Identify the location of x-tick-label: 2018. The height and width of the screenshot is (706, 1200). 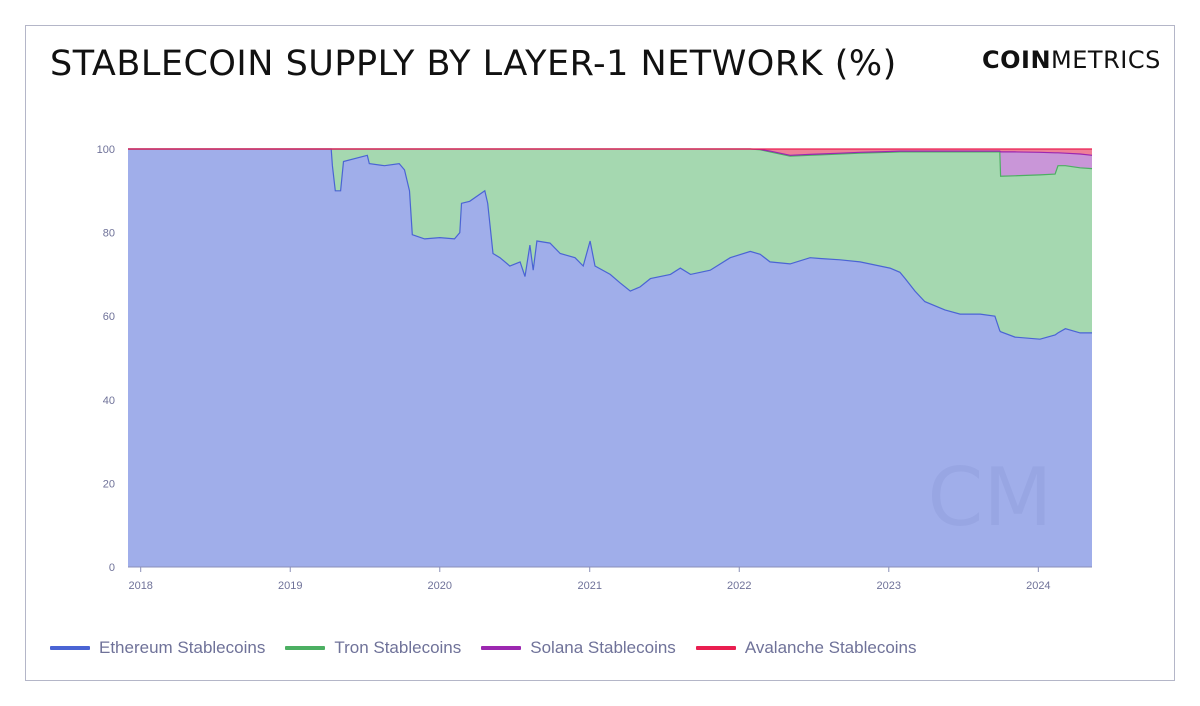
(140, 586).